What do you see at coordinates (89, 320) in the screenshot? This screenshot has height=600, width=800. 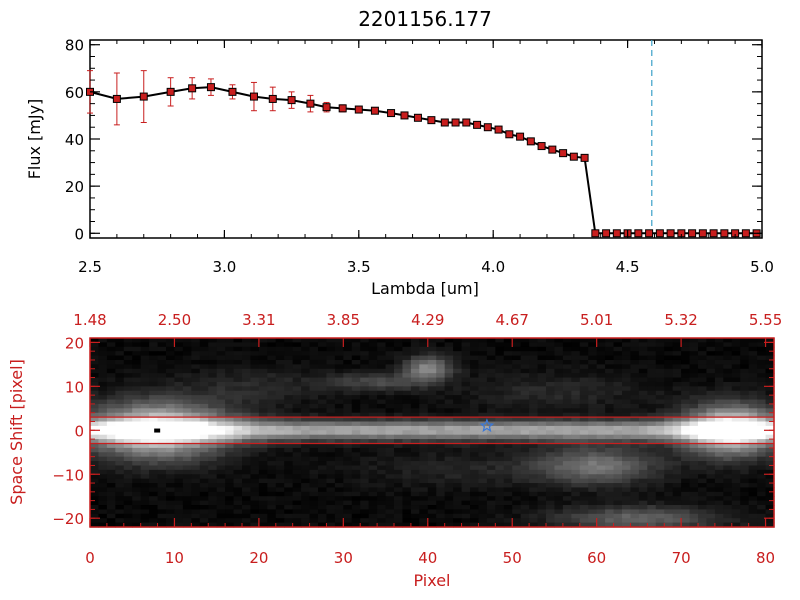 I see `wavelength-tick-label: 1.48` at bounding box center [89, 320].